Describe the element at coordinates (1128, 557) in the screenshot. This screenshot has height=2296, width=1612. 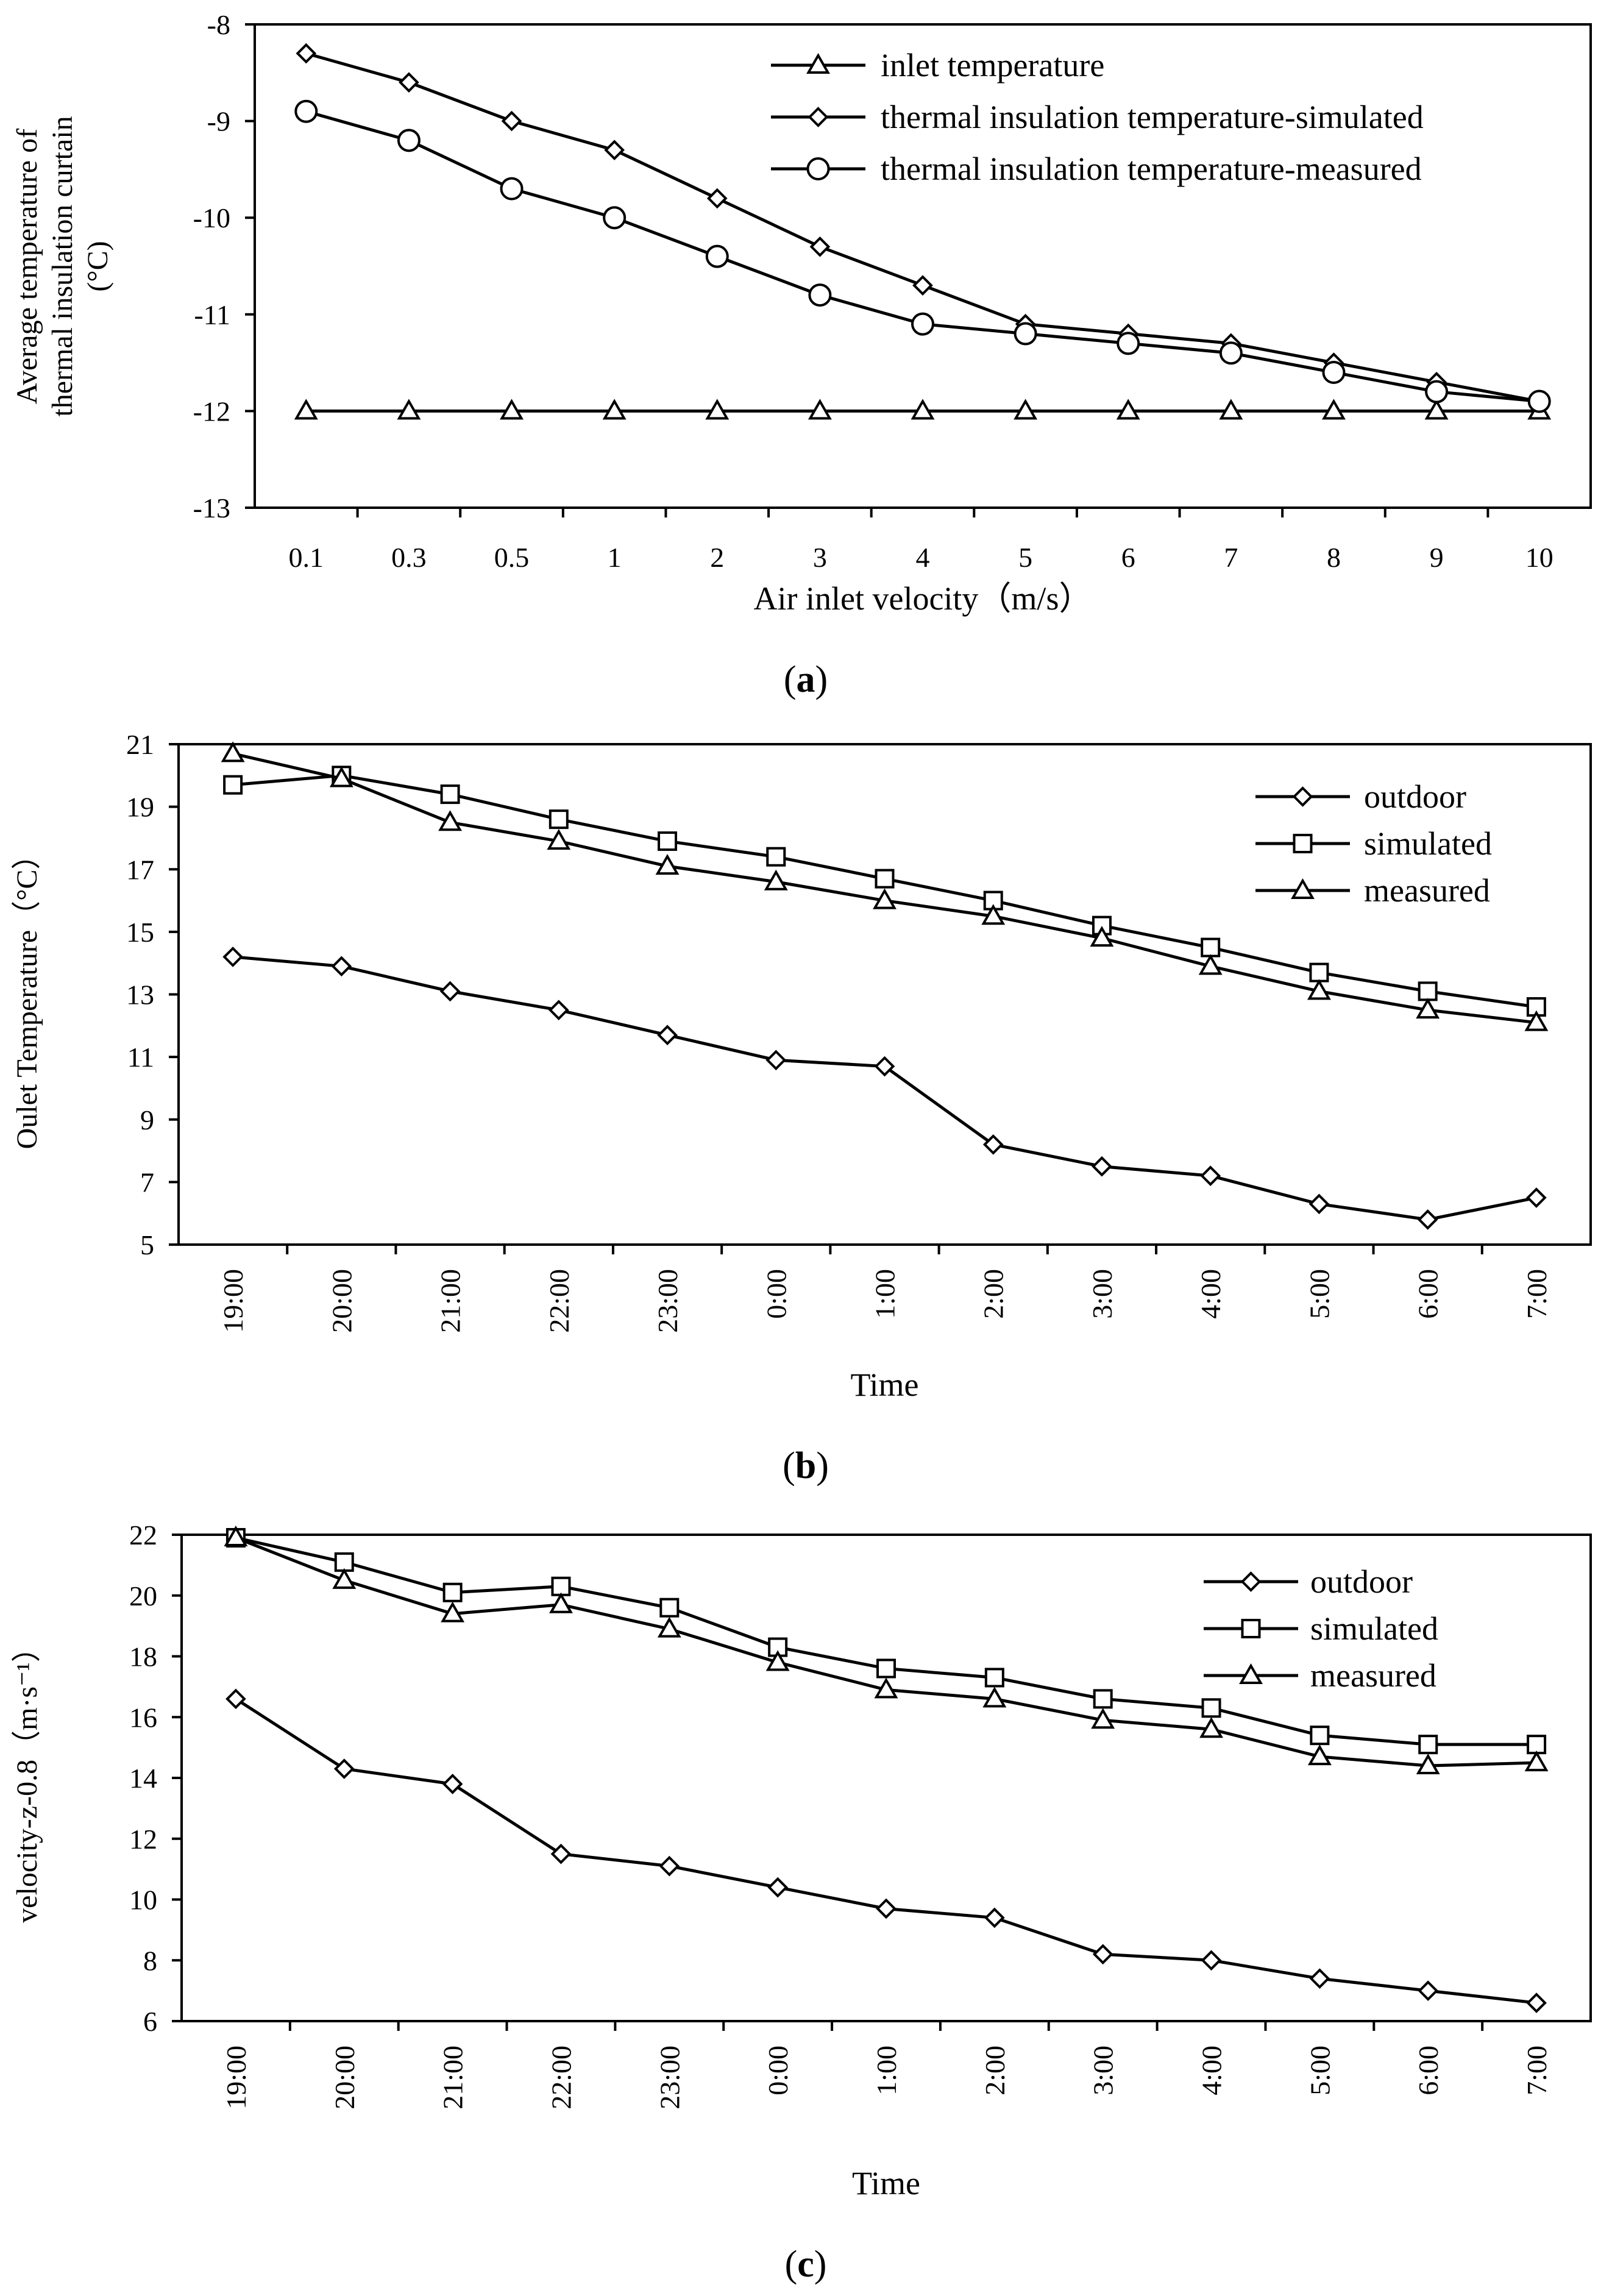
I see `x-tick-label: 6` at that location.